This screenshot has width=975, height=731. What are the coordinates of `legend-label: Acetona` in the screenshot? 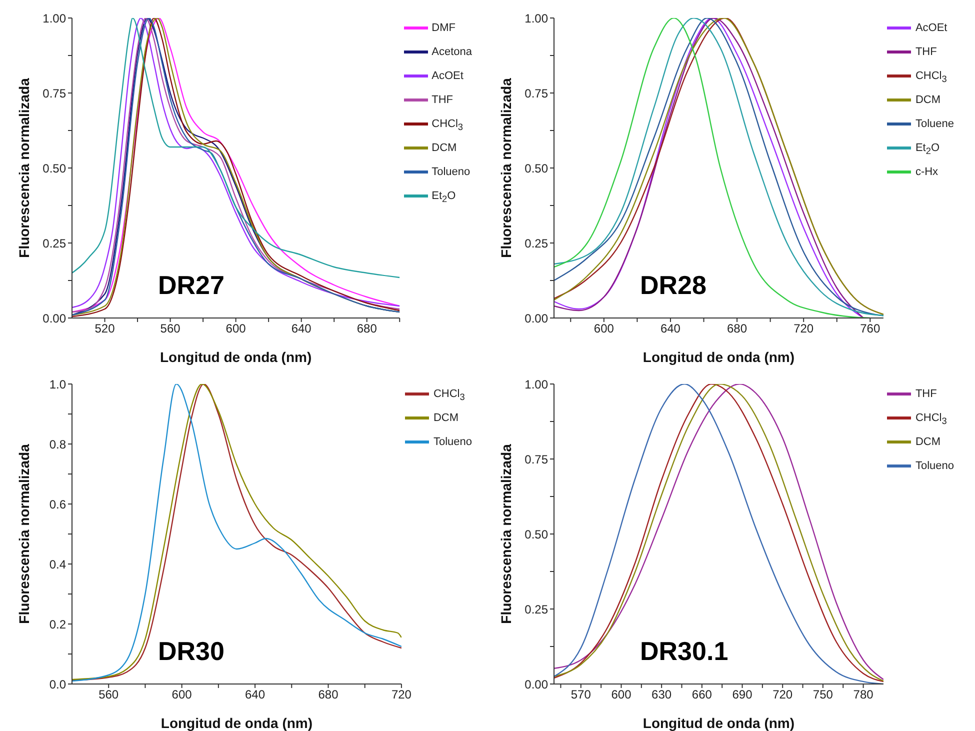 It's located at (452, 52).